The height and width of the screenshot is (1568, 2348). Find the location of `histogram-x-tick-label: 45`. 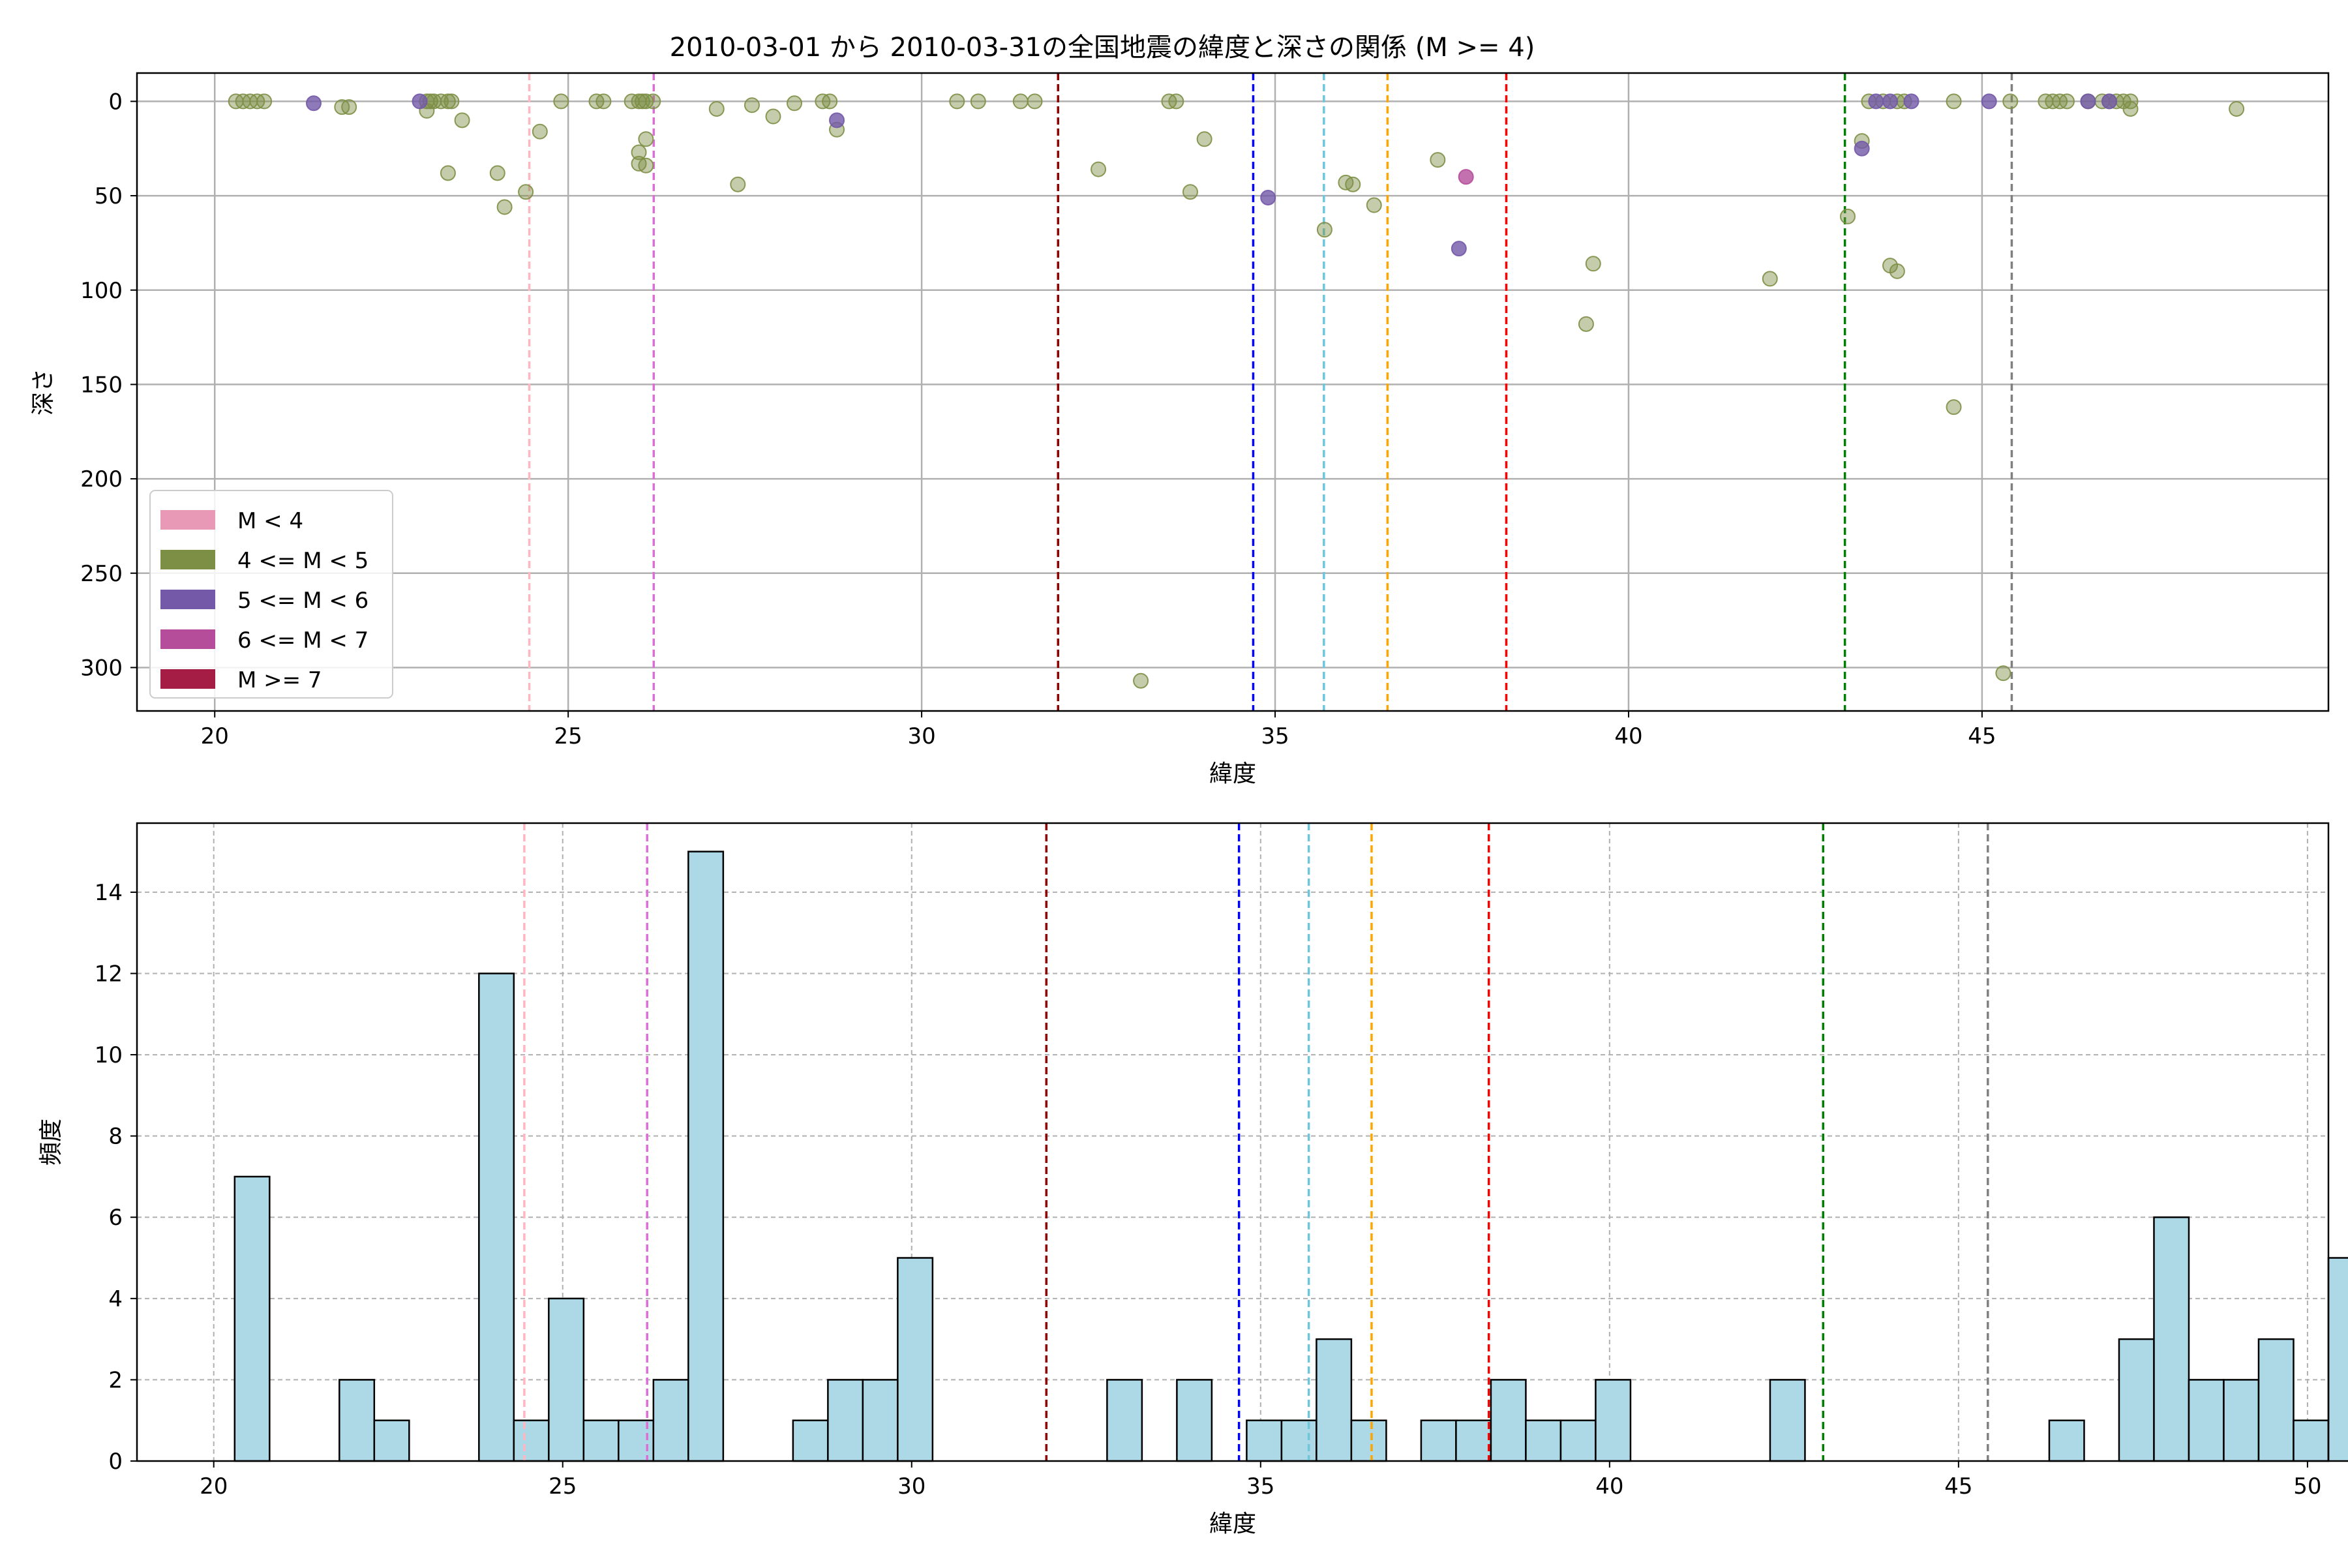

histogram-x-tick-label: 45 is located at coordinates (1958, 1486).